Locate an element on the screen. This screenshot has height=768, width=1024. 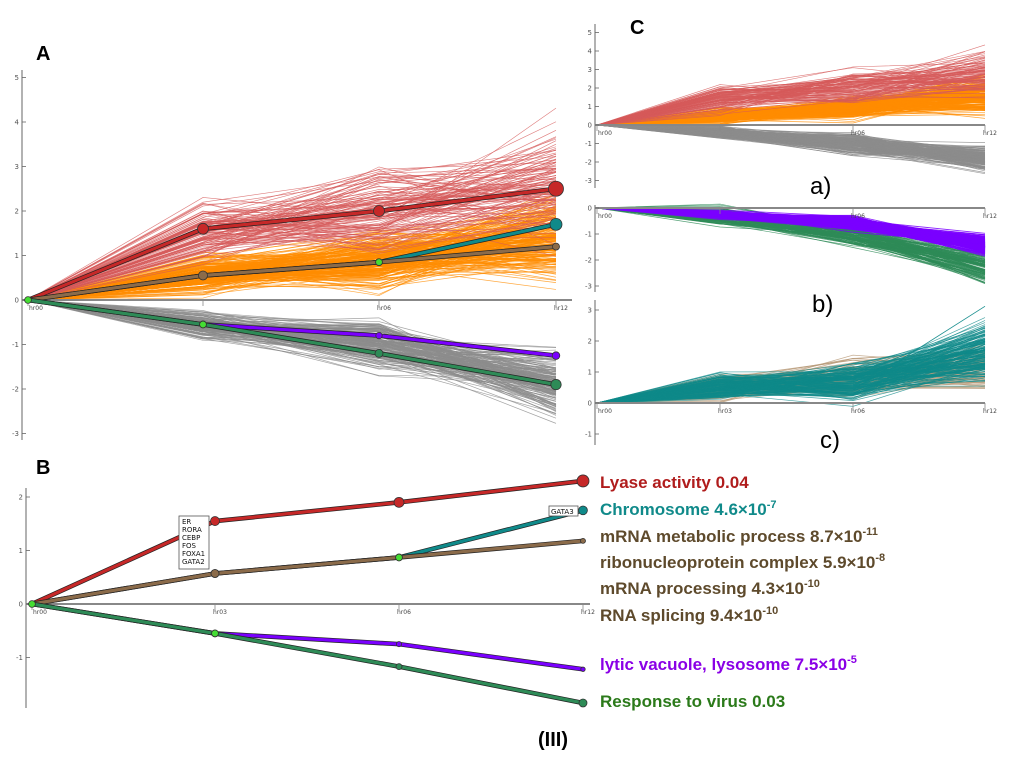
annotation-mrna-processing: mRNA processing 4.3×10-10 is located at coordinates (710, 588).